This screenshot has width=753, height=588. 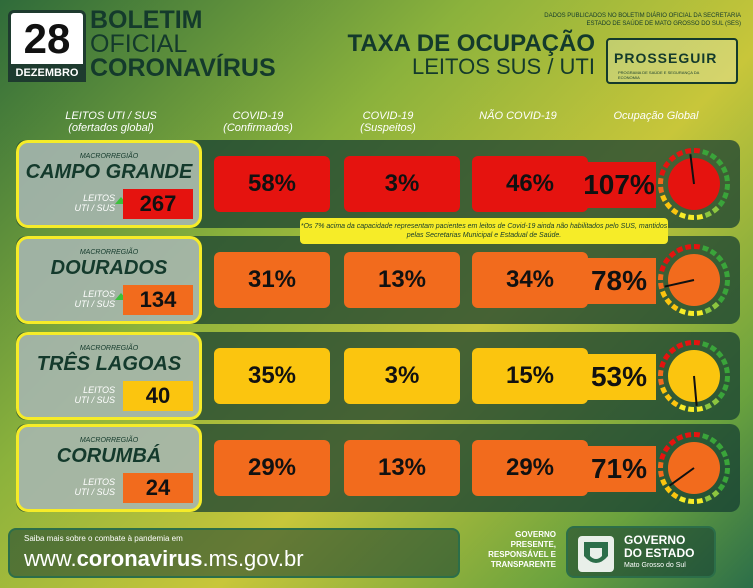 What do you see at coordinates (656, 116) in the screenshot?
I see `column-header-global: Ocupação Global` at bounding box center [656, 116].